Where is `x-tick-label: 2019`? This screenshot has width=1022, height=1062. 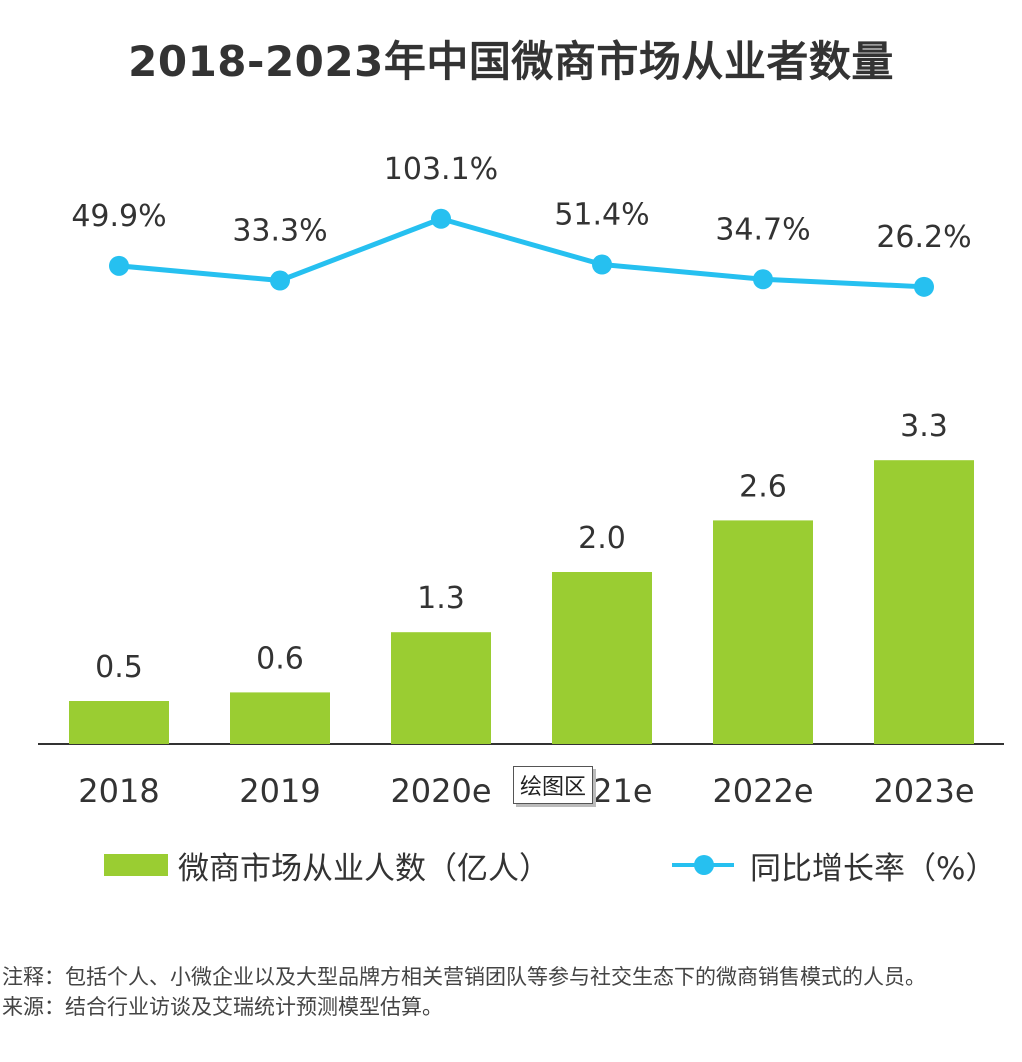 x-tick-label: 2019 is located at coordinates (279, 791).